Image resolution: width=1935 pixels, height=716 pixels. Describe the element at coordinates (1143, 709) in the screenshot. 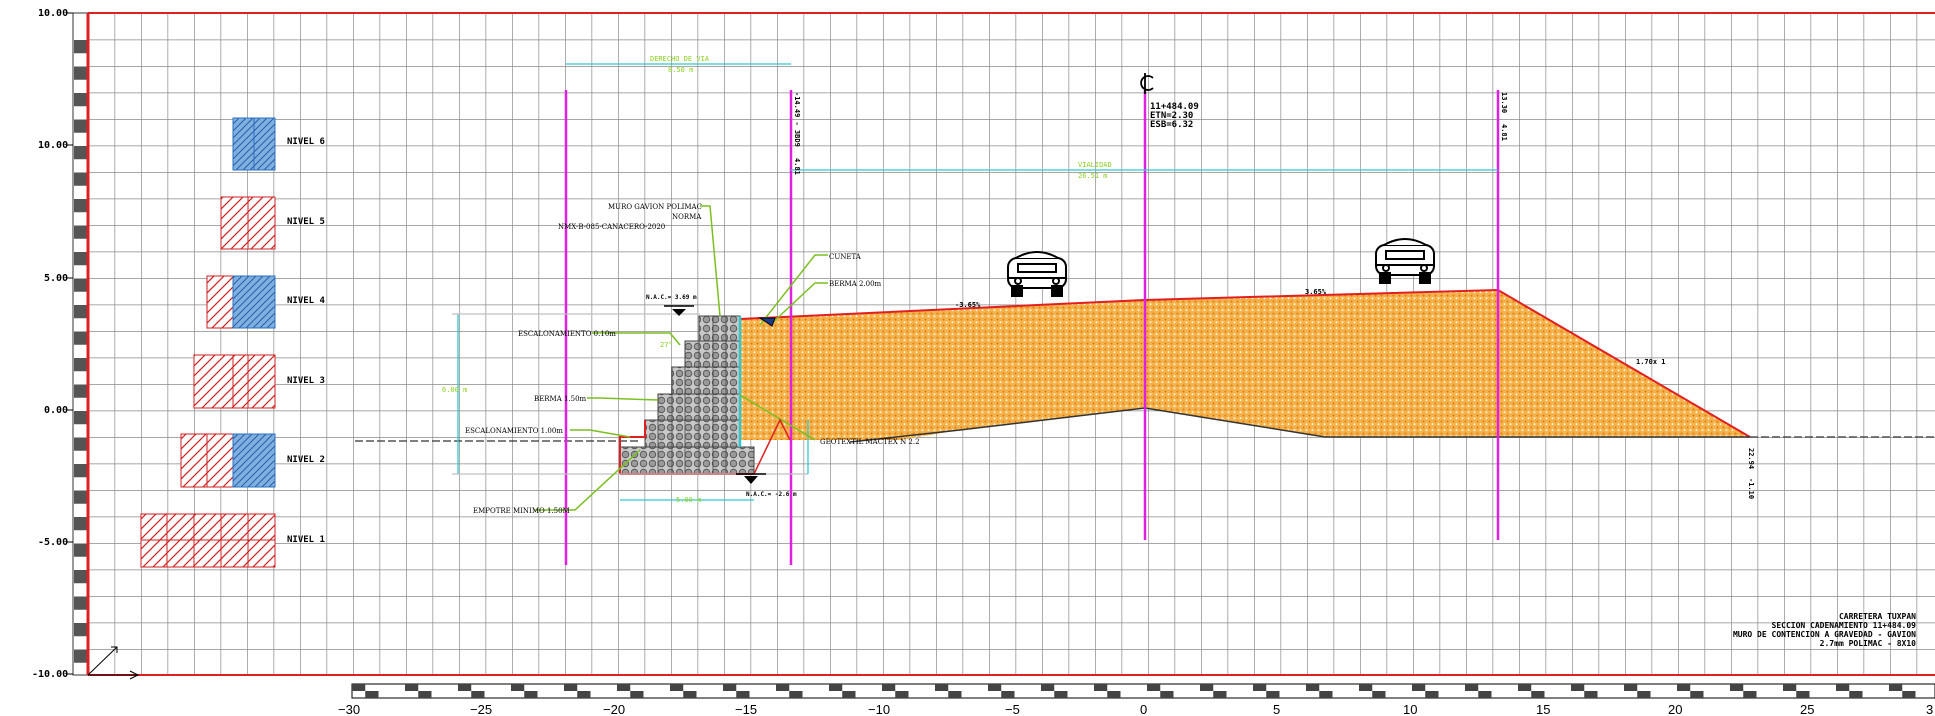

I see `x-tick-0: 0` at that location.